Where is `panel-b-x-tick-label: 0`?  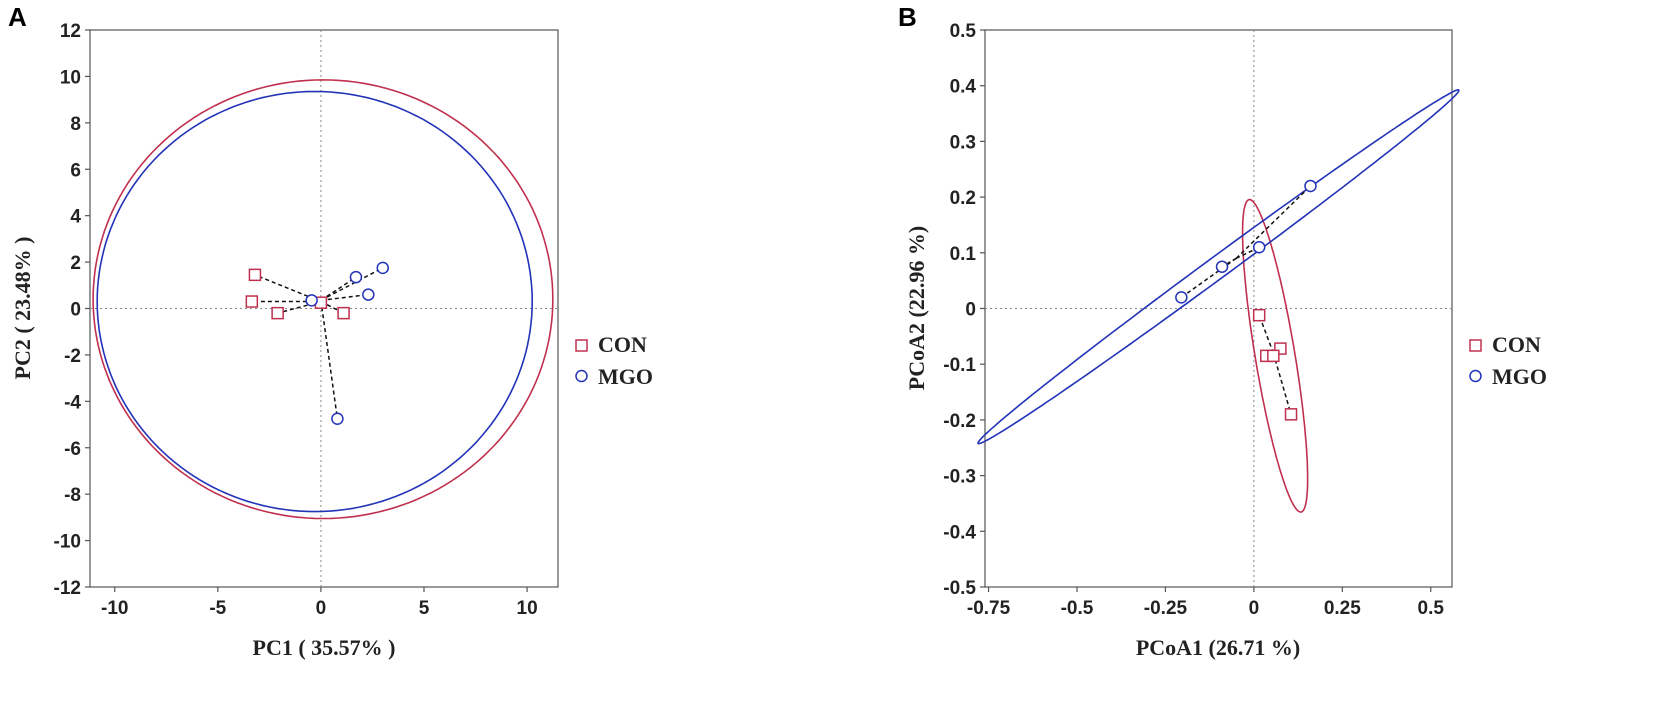 panel-b-x-tick-label: 0 is located at coordinates (1254, 608).